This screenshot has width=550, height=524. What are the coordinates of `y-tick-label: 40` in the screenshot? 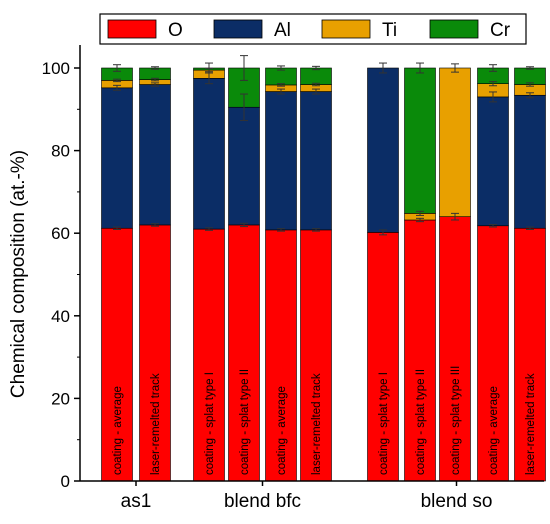 It's located at (60, 316).